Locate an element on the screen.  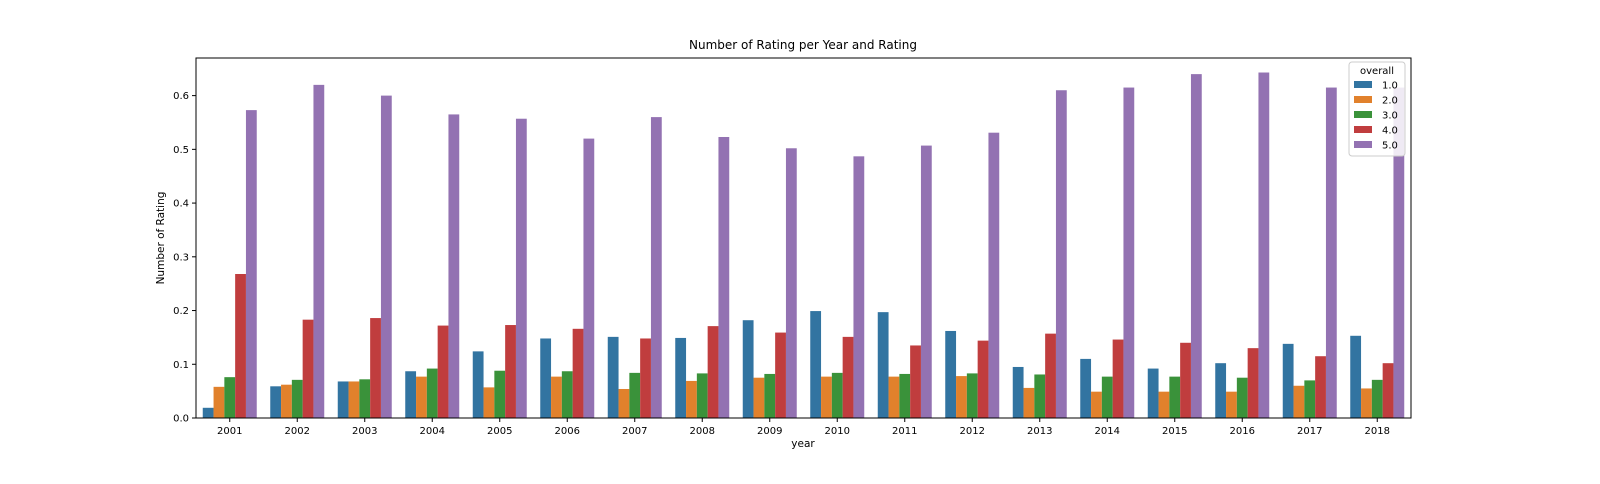
legend-label: 4.0 is located at coordinates (1390, 131).